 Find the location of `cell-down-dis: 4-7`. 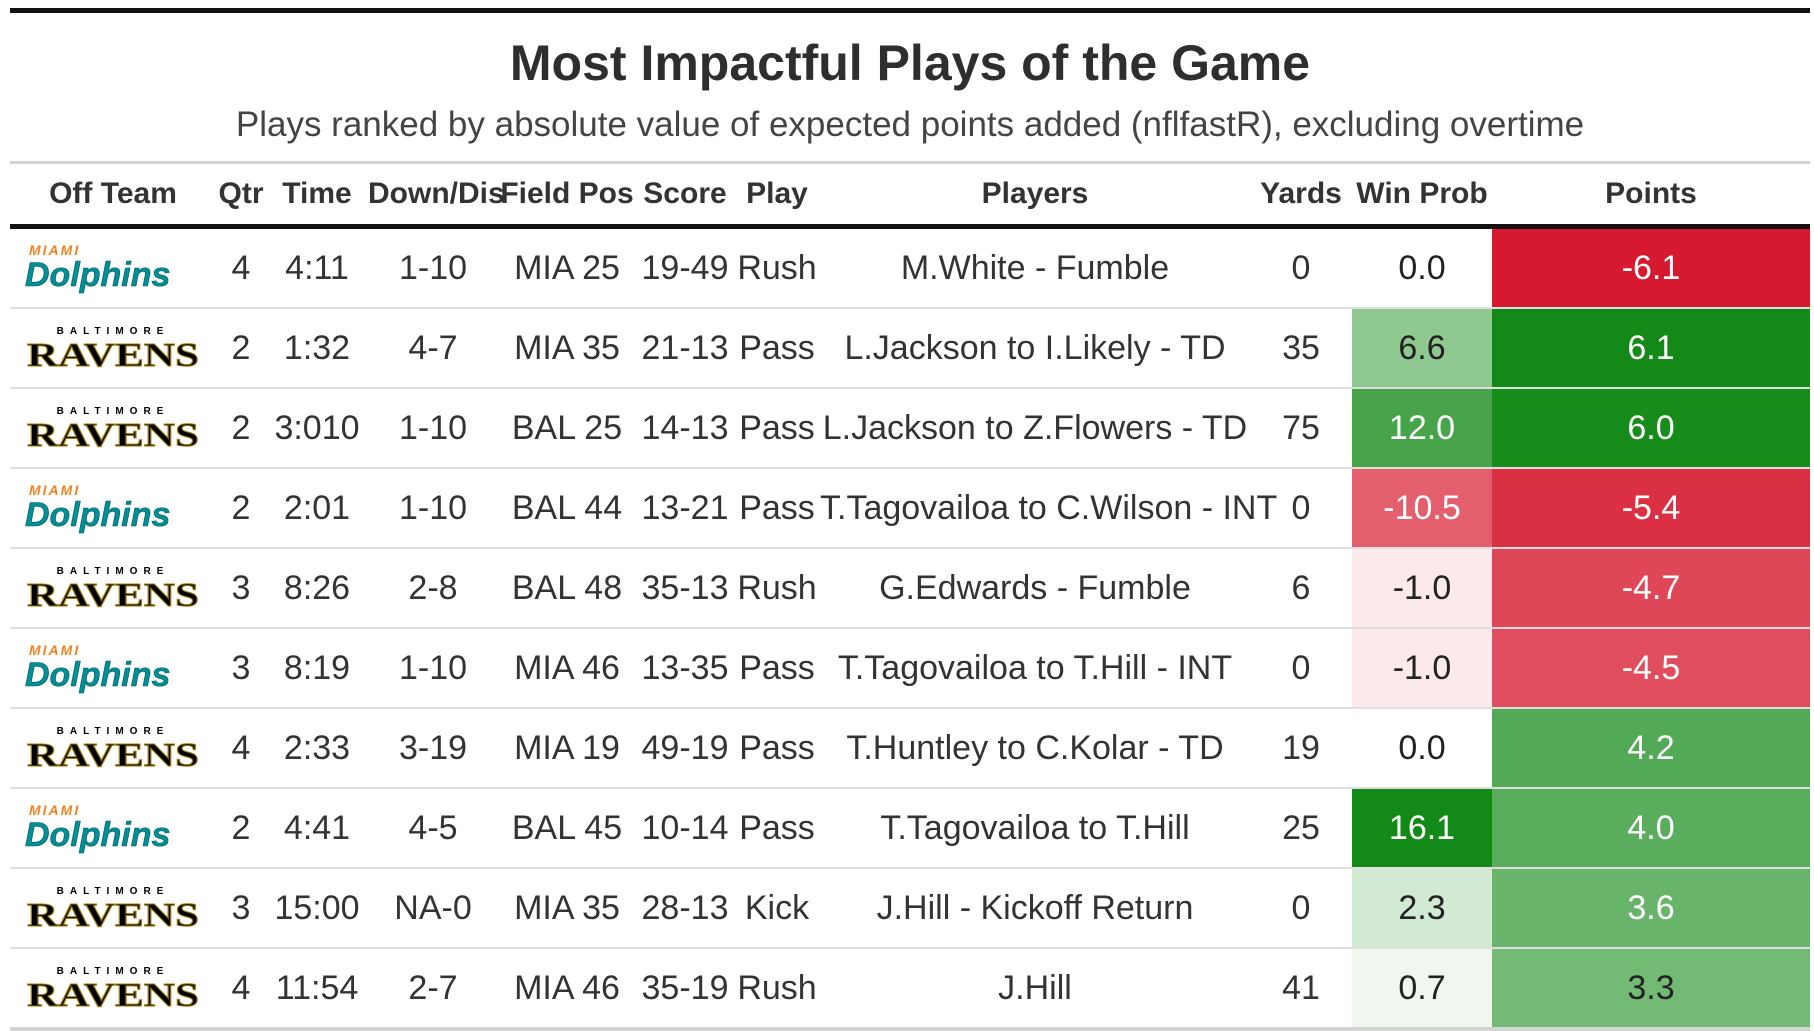

cell-down-dis: 4-7 is located at coordinates (433, 348).